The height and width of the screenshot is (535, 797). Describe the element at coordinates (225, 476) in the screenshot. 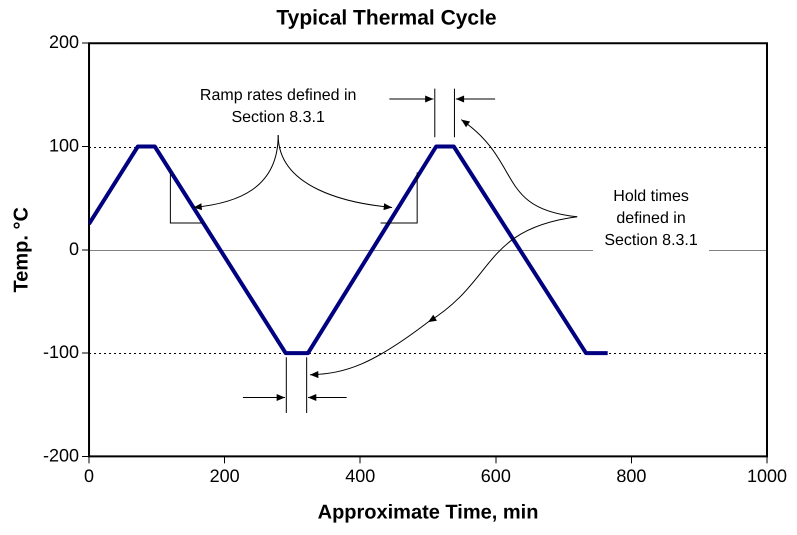

I see `x-tick-label: 200` at that location.